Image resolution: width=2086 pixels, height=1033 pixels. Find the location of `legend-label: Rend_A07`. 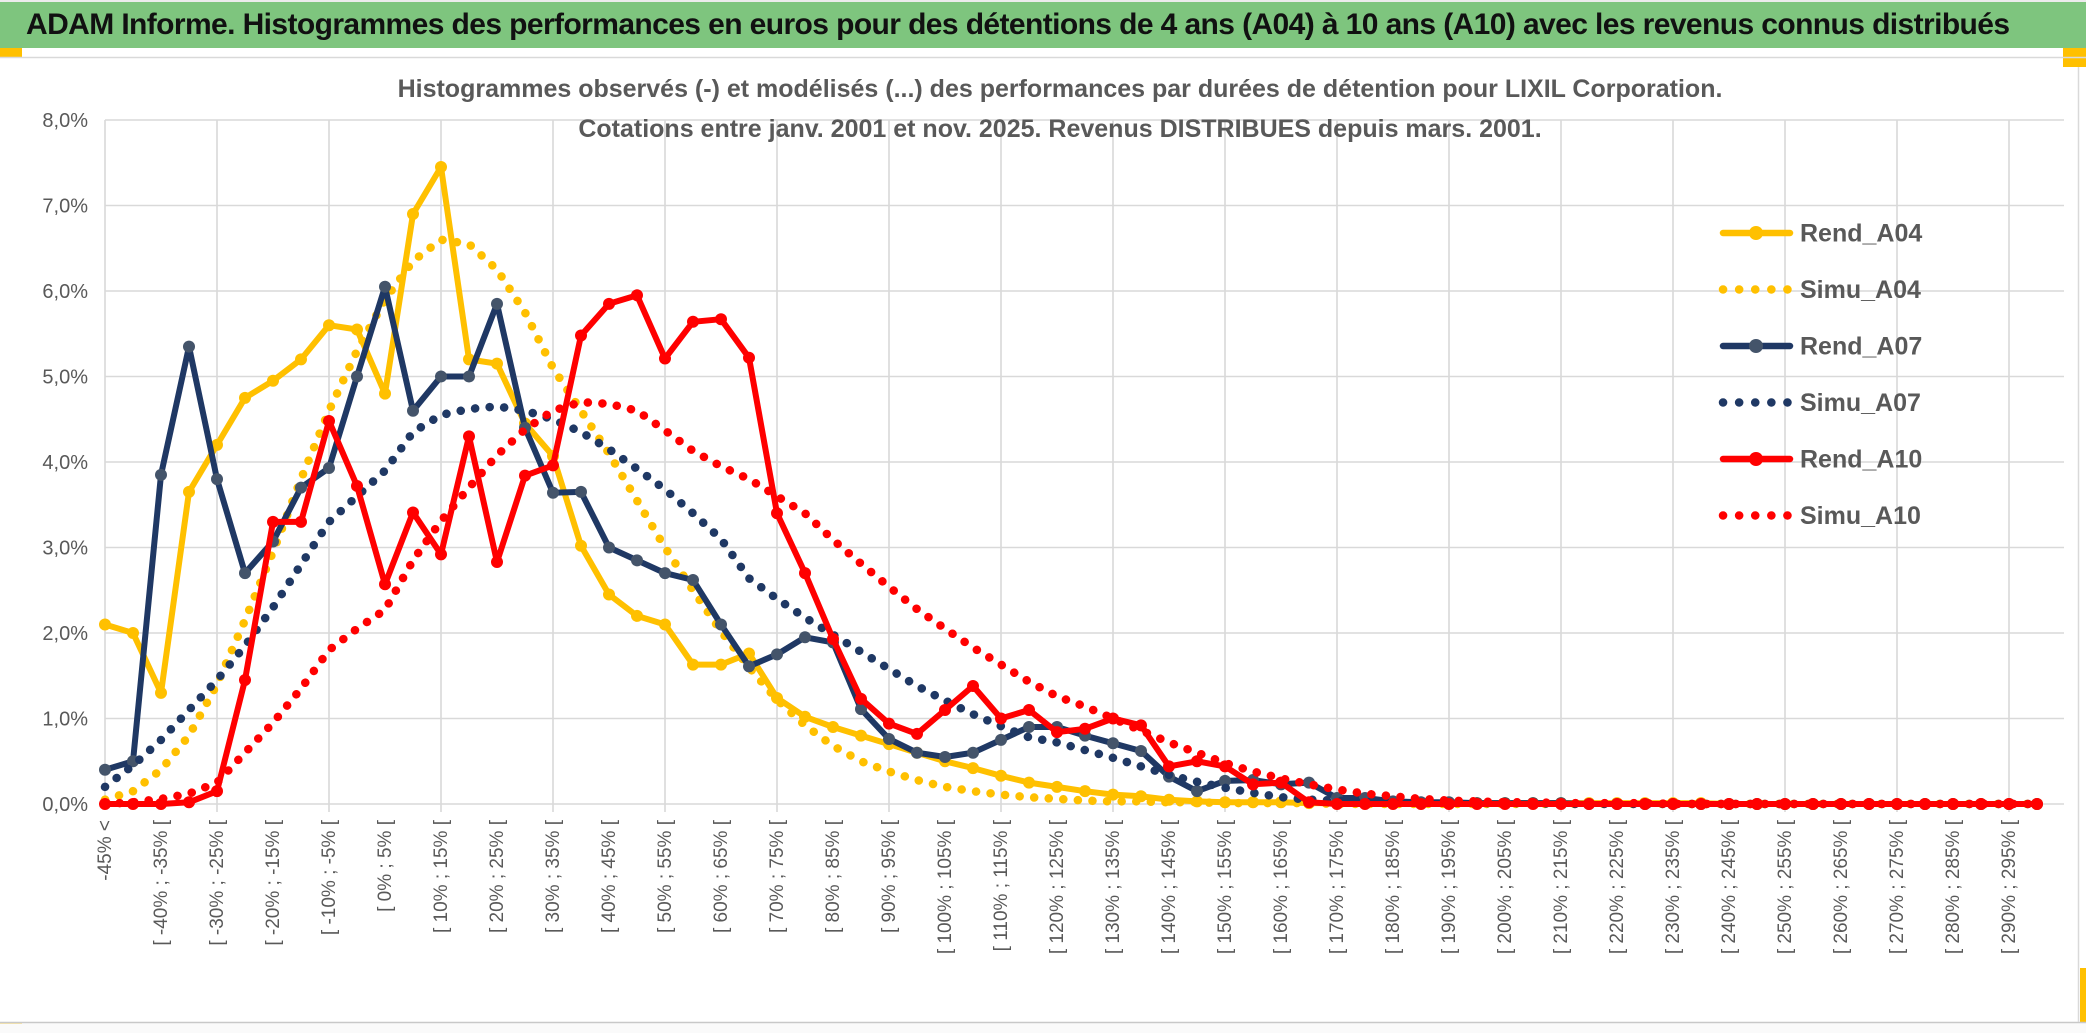

legend-label: Rend_A07 is located at coordinates (1861, 347).